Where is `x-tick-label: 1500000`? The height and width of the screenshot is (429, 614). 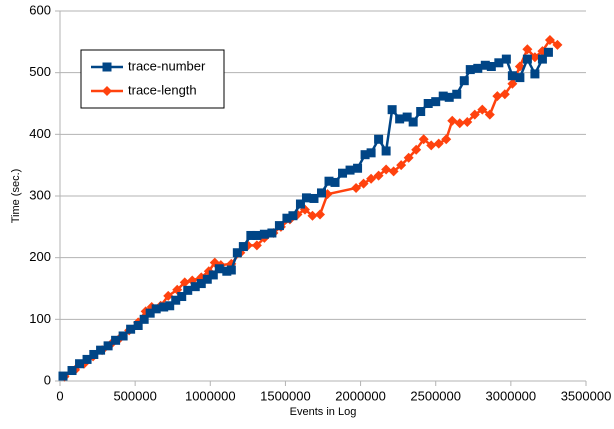
x-tick-label: 1500000 is located at coordinates (285, 395).